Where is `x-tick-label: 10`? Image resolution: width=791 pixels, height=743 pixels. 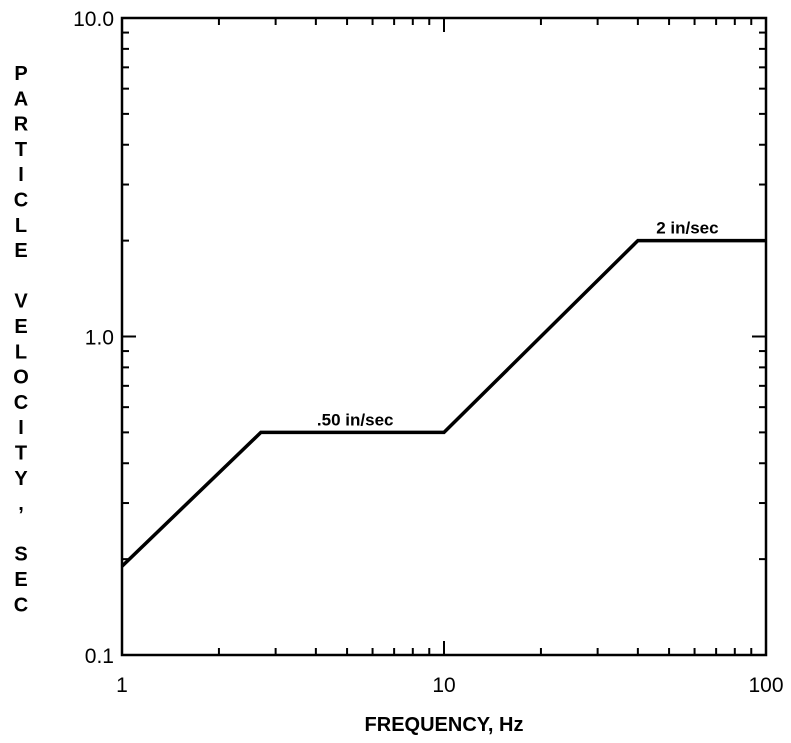 x-tick-label: 10 is located at coordinates (443, 685).